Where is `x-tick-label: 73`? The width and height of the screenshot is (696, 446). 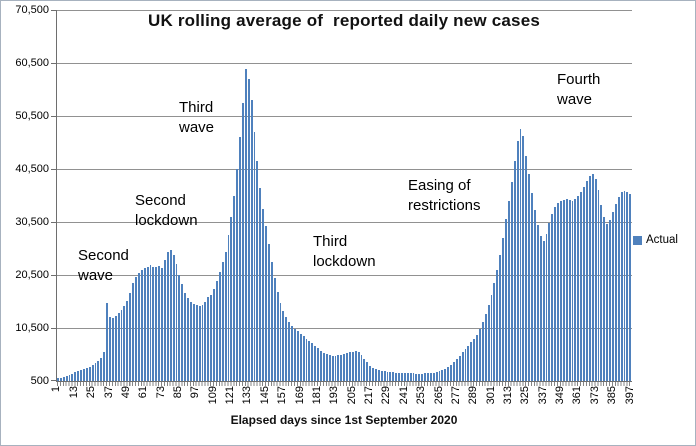
x-tick-label: 73 is located at coordinates (160, 392).